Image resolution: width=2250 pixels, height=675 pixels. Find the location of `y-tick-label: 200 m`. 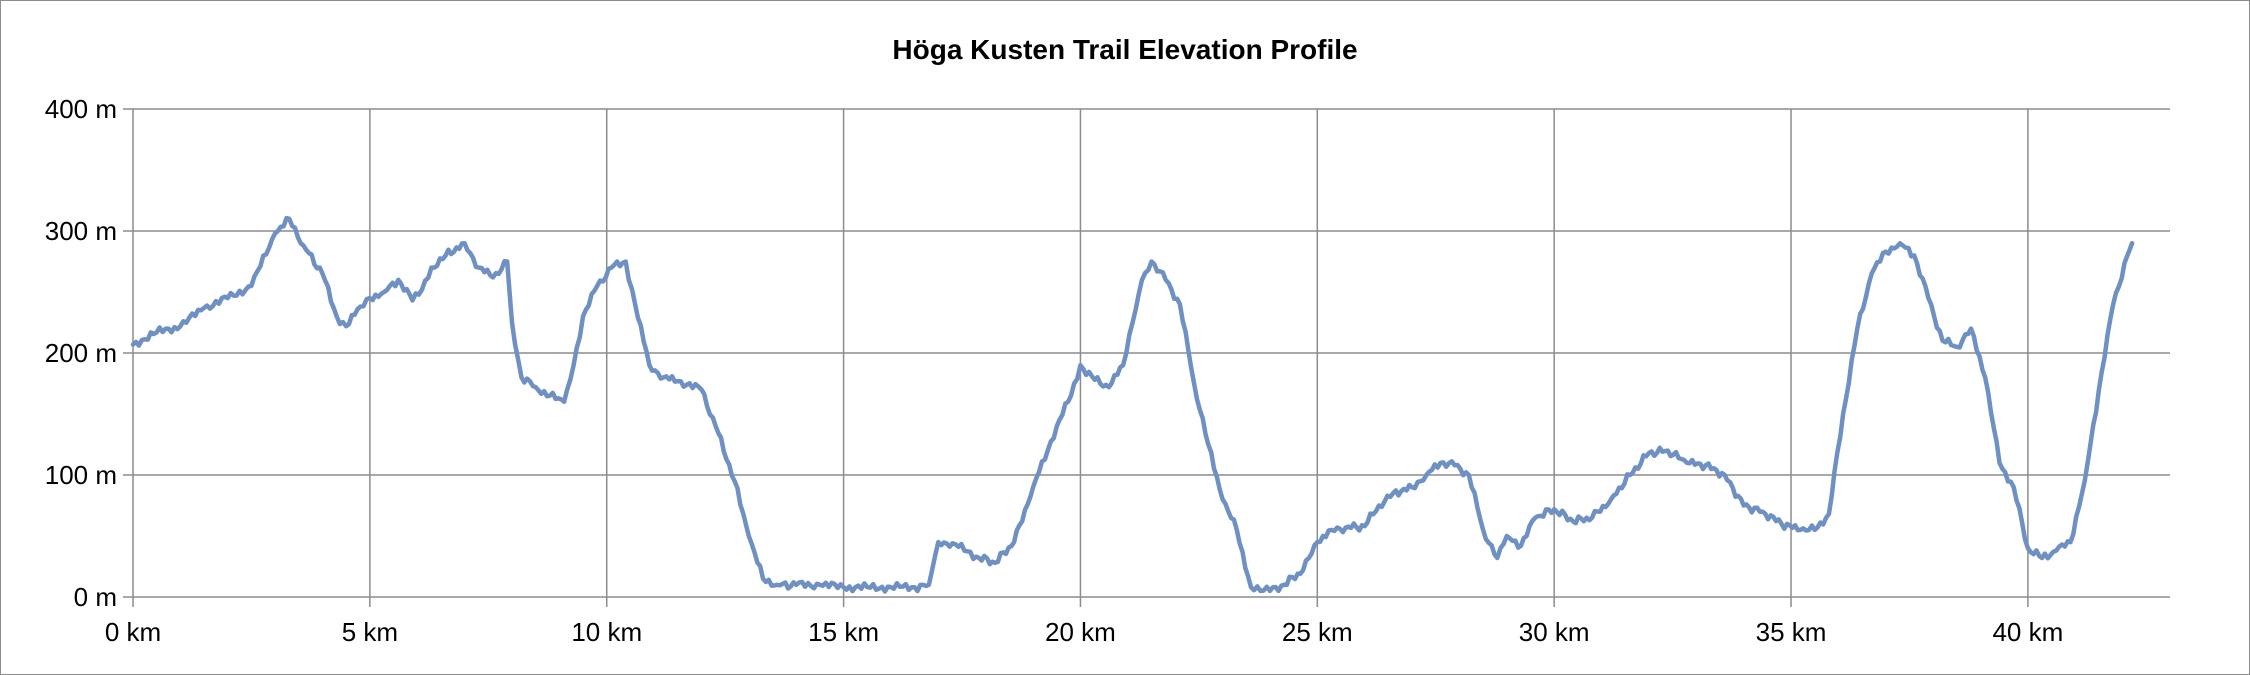

y-tick-label: 200 m is located at coordinates (81, 353).